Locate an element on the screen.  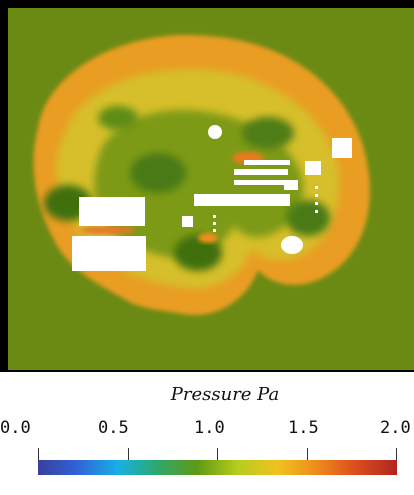
legend-tick-label: 1.5 is located at coordinates (303, 428).